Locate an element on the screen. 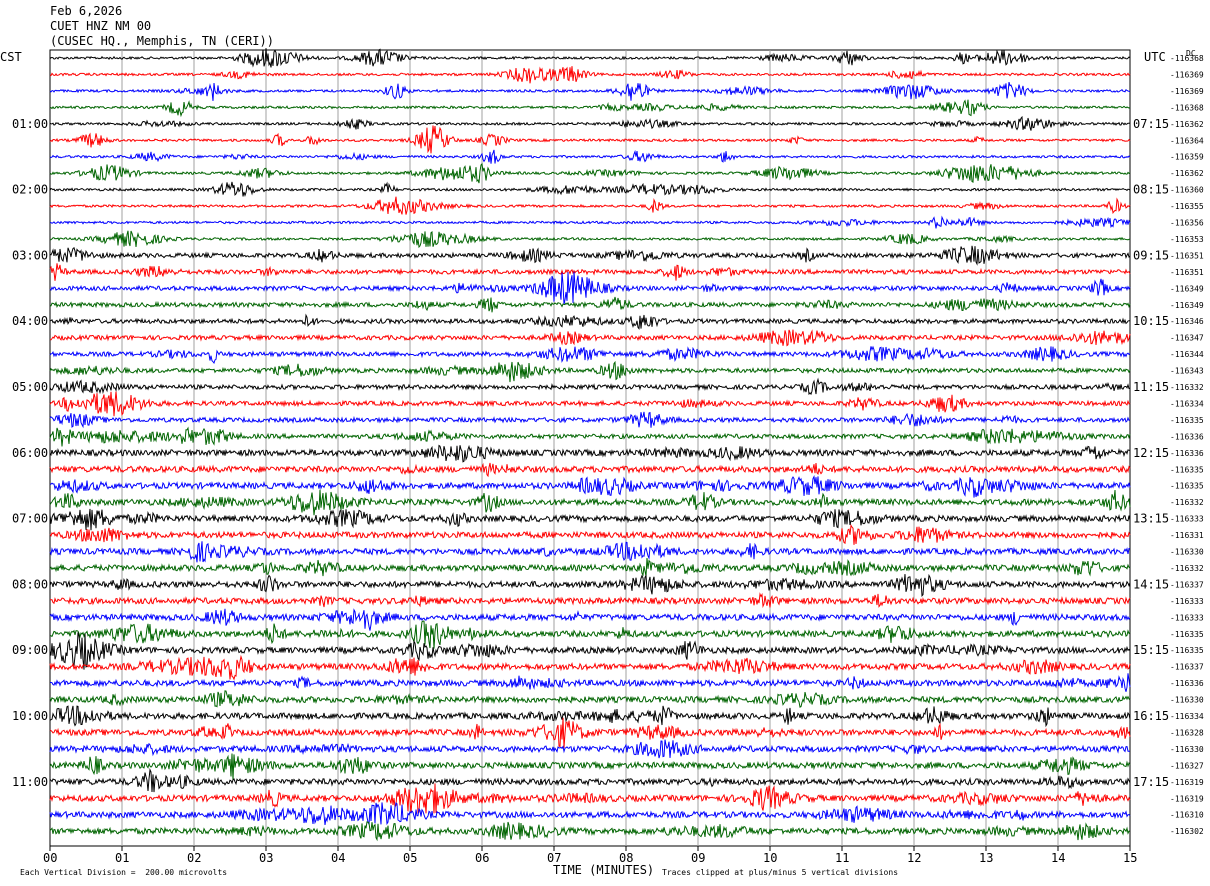 The height and width of the screenshot is (886, 1210). utc-hour-label: 10:15 is located at coordinates (1151, 321).